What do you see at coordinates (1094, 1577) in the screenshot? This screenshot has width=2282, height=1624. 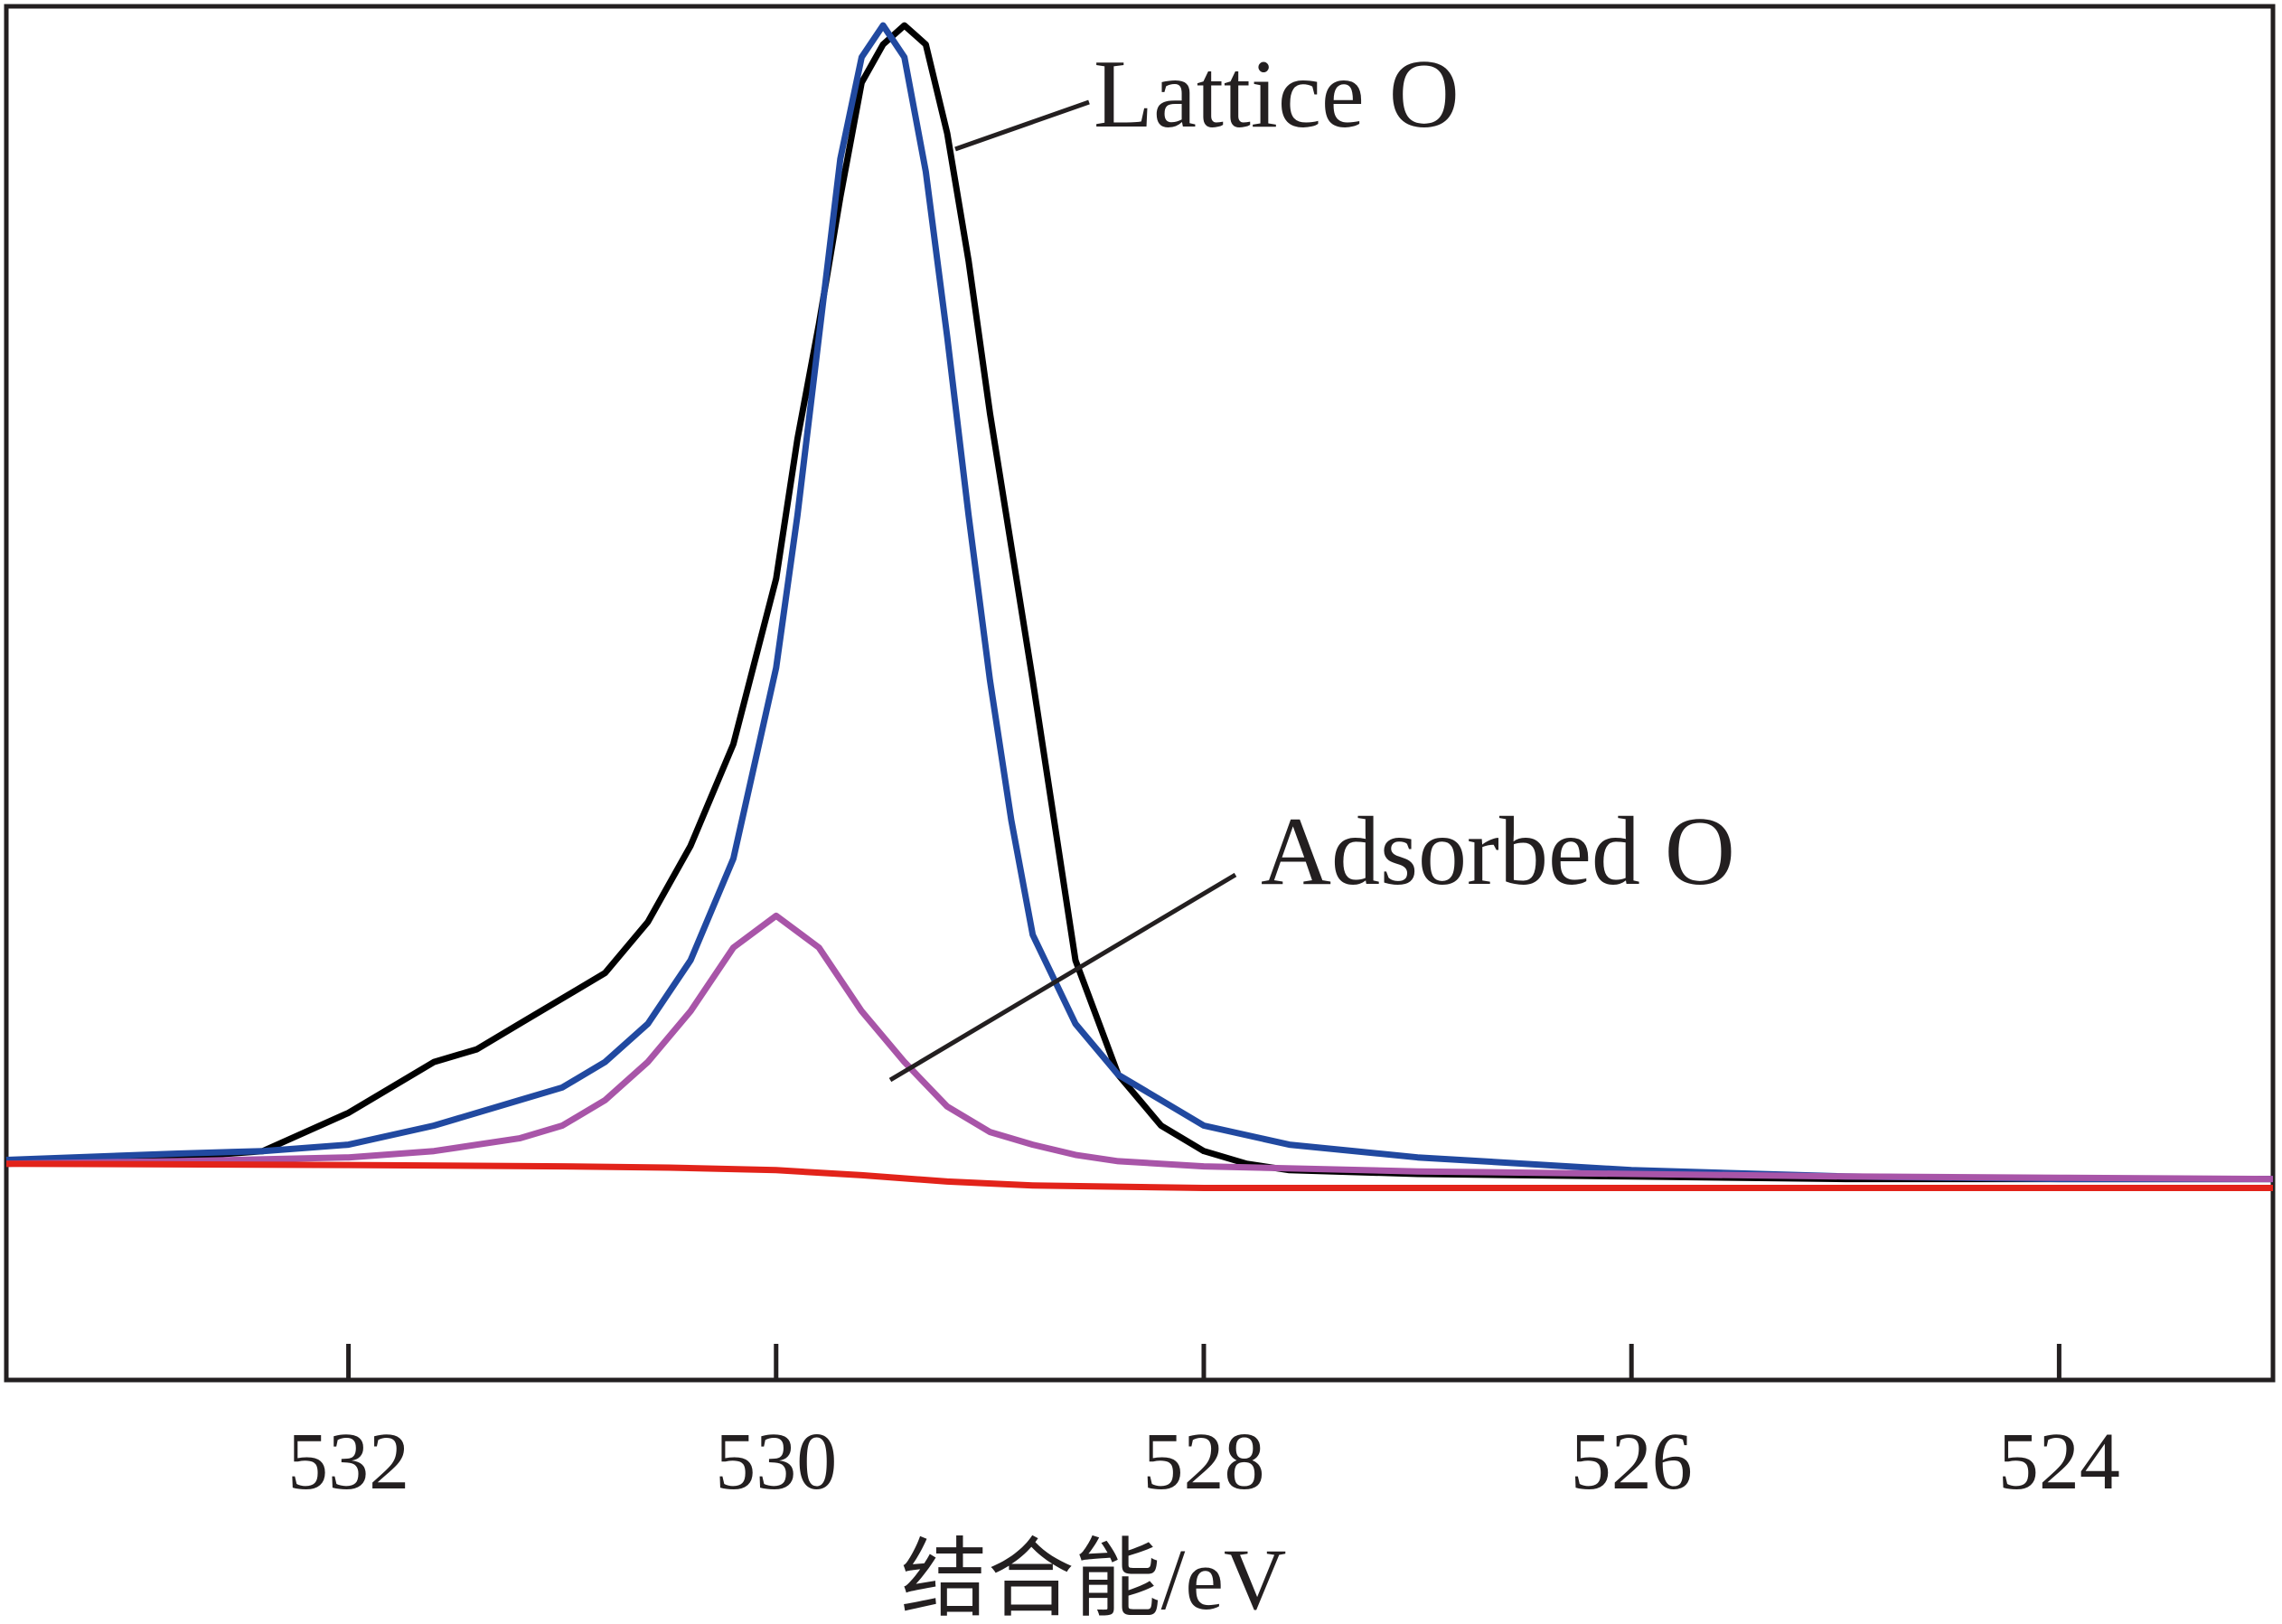 I see `x-axis-label: 结合能/eV` at bounding box center [1094, 1577].